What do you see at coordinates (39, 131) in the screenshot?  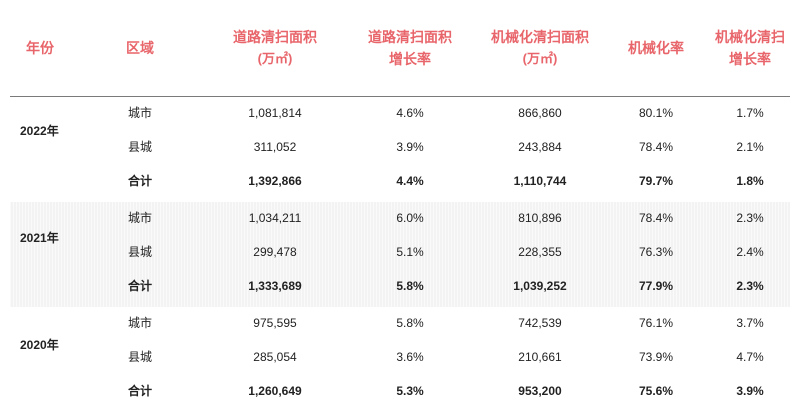 I see `year-label: 2022年` at bounding box center [39, 131].